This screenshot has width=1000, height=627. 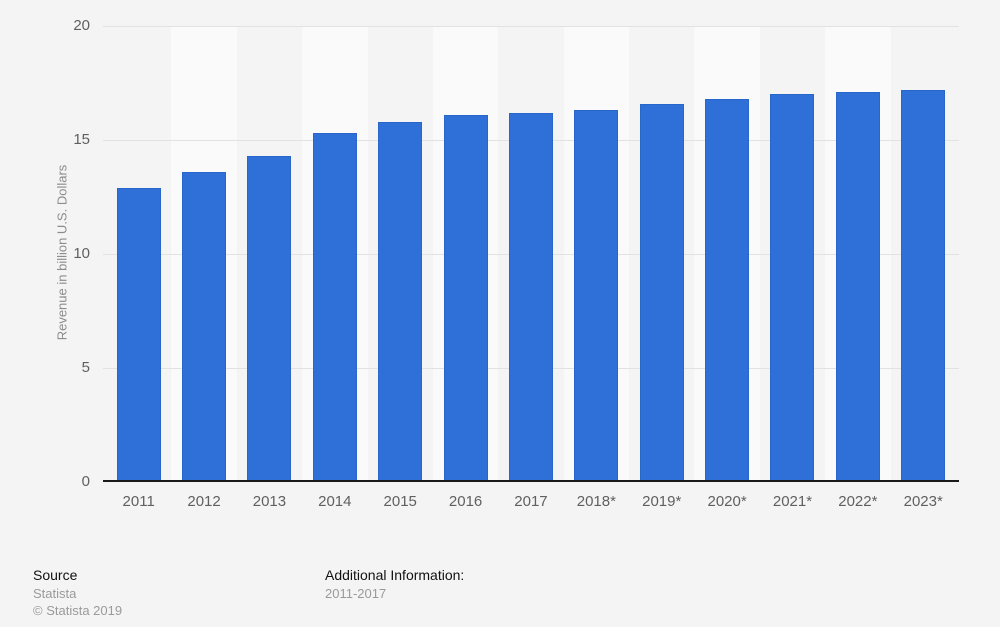 I want to click on additional-information-label: Additional Information:, so click(x=395, y=575).